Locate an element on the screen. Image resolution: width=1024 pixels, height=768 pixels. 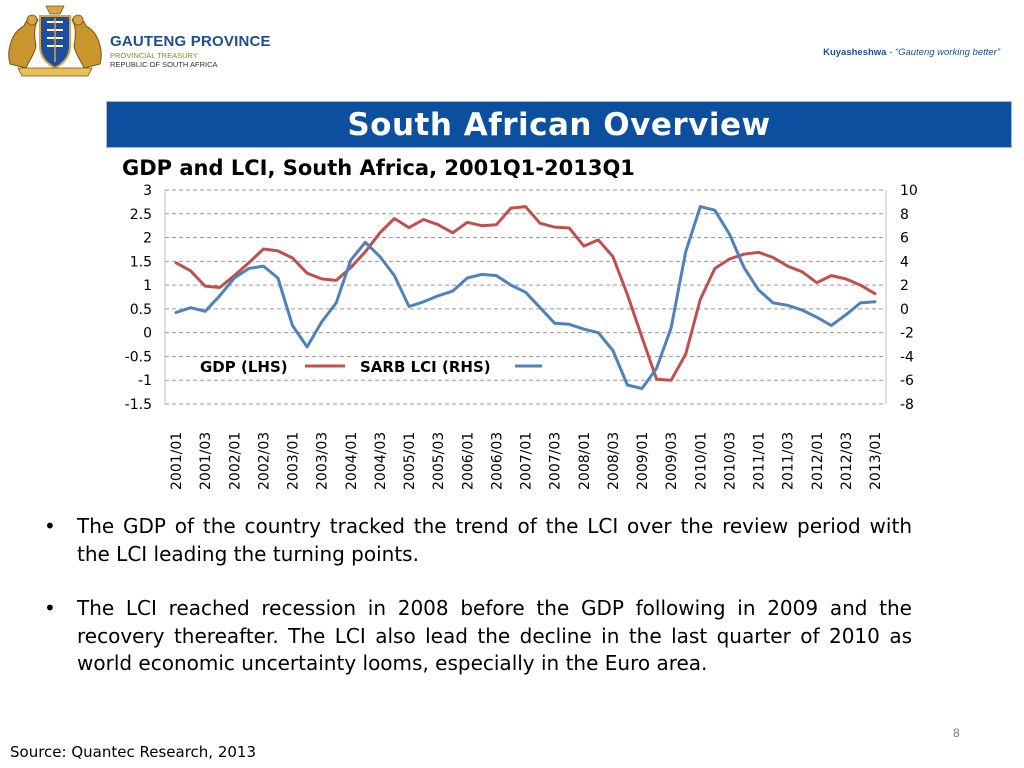
x-tick-label: 2003/03 is located at coordinates (323, 461).